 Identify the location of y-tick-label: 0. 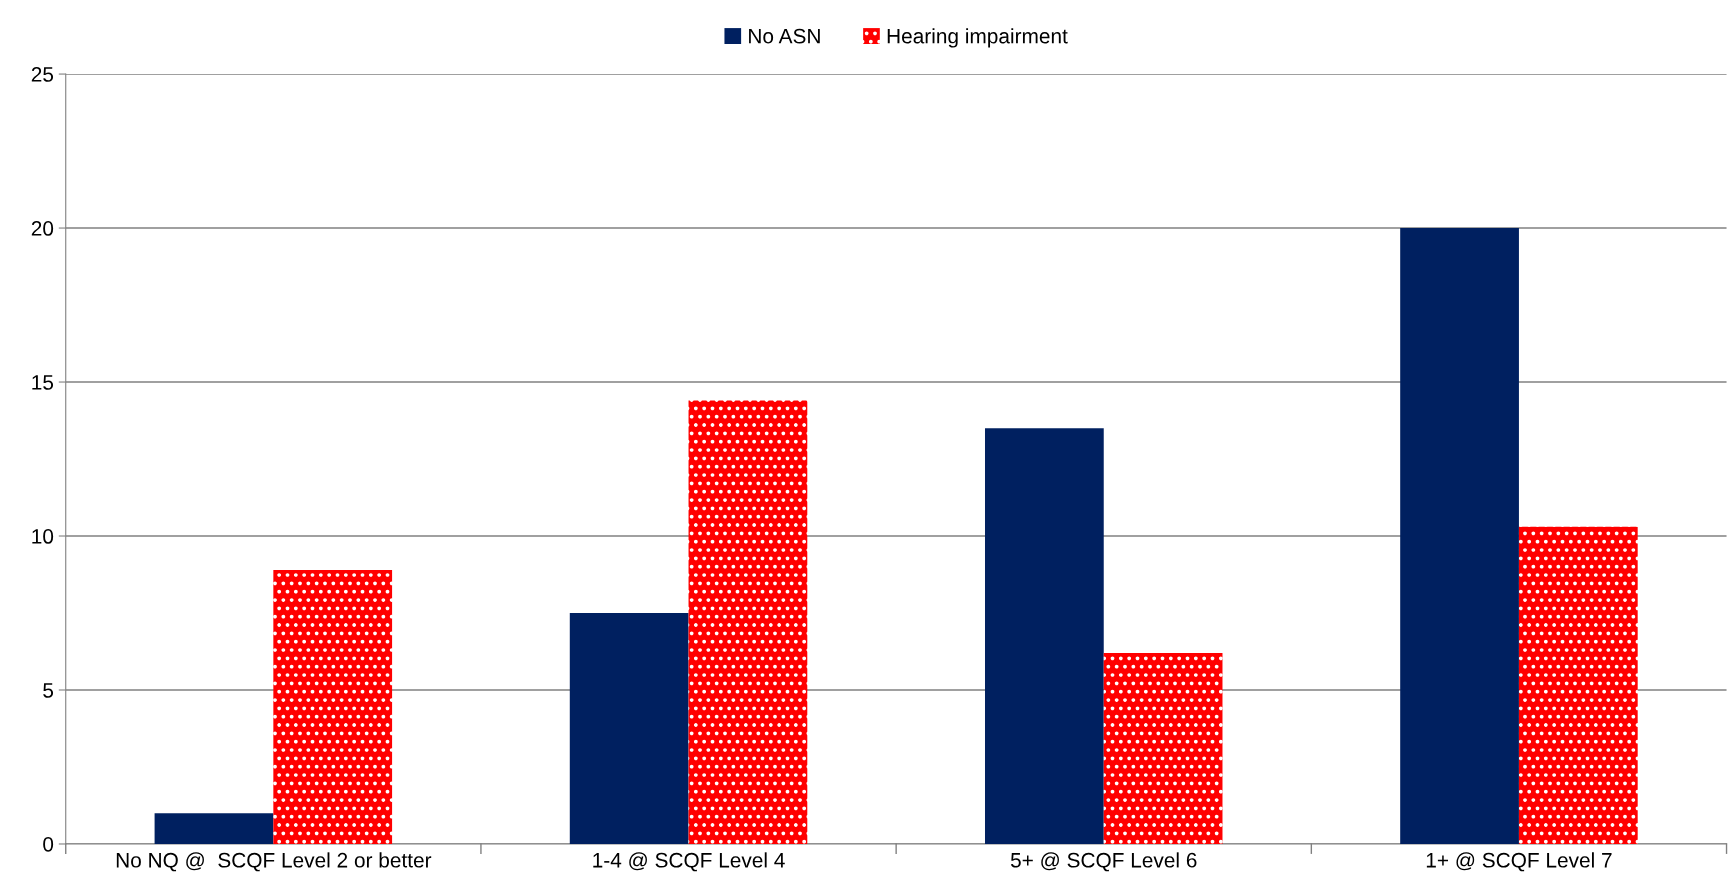
(48, 844).